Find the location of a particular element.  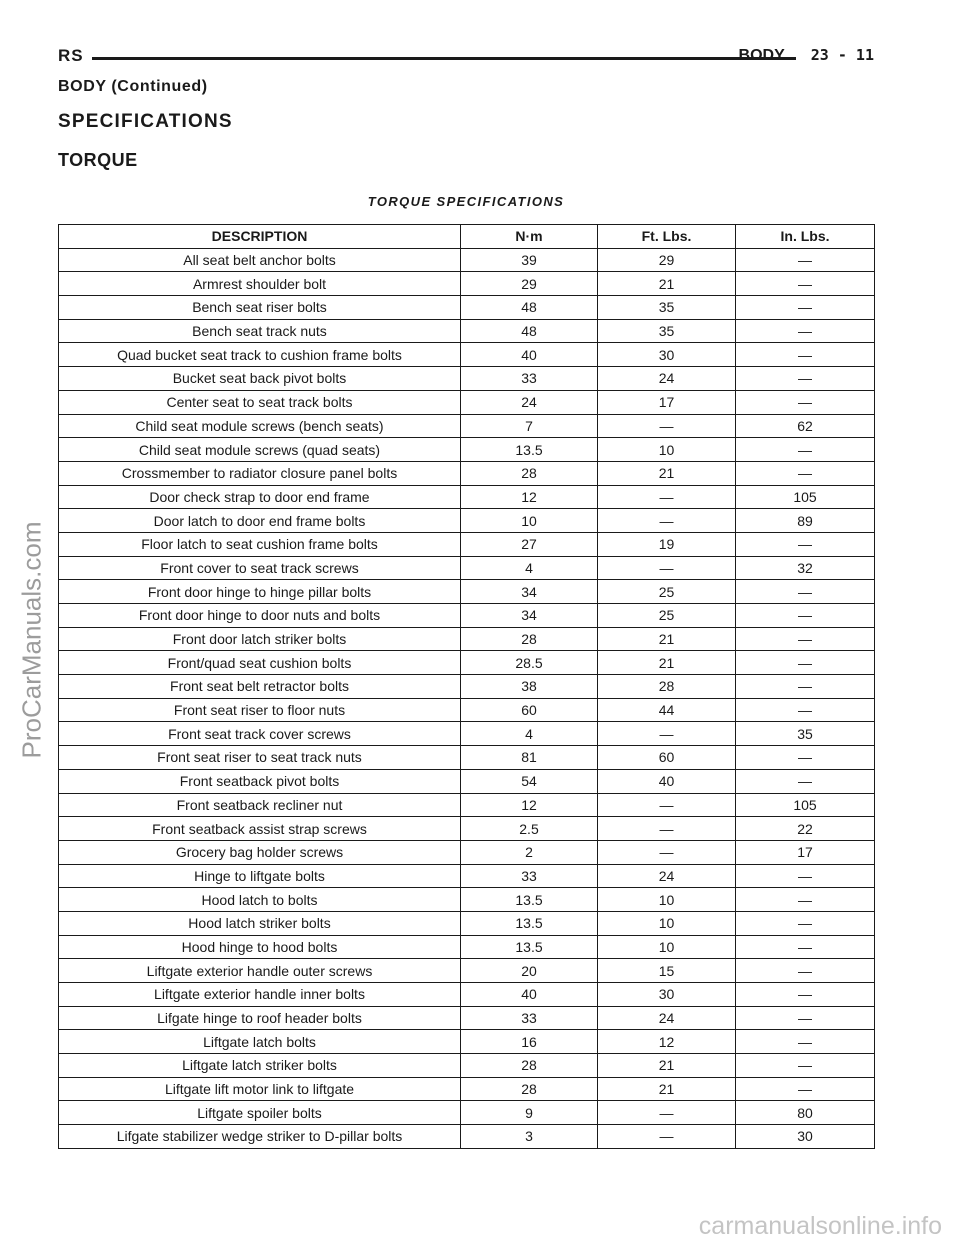

watermark-left: ProCarManuals.com is located at coordinates (31, 640).